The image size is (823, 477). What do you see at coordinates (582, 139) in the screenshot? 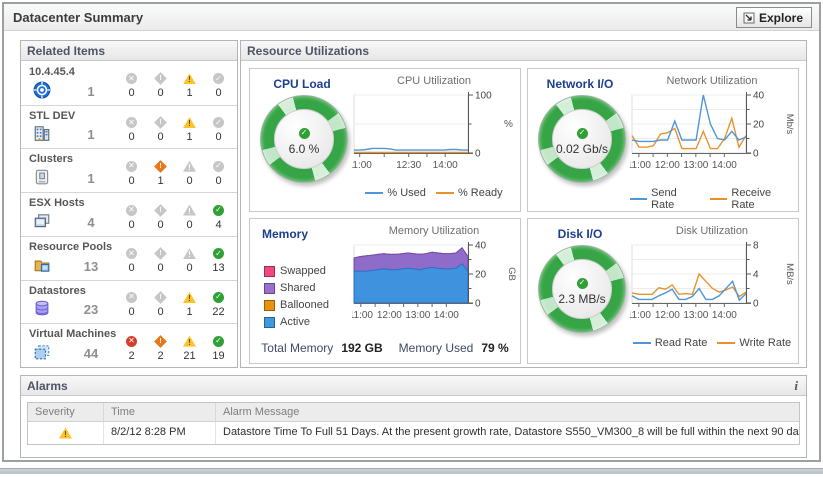
I see `network-io-gauge: ✓ 0.02 Gb/s` at bounding box center [582, 139].